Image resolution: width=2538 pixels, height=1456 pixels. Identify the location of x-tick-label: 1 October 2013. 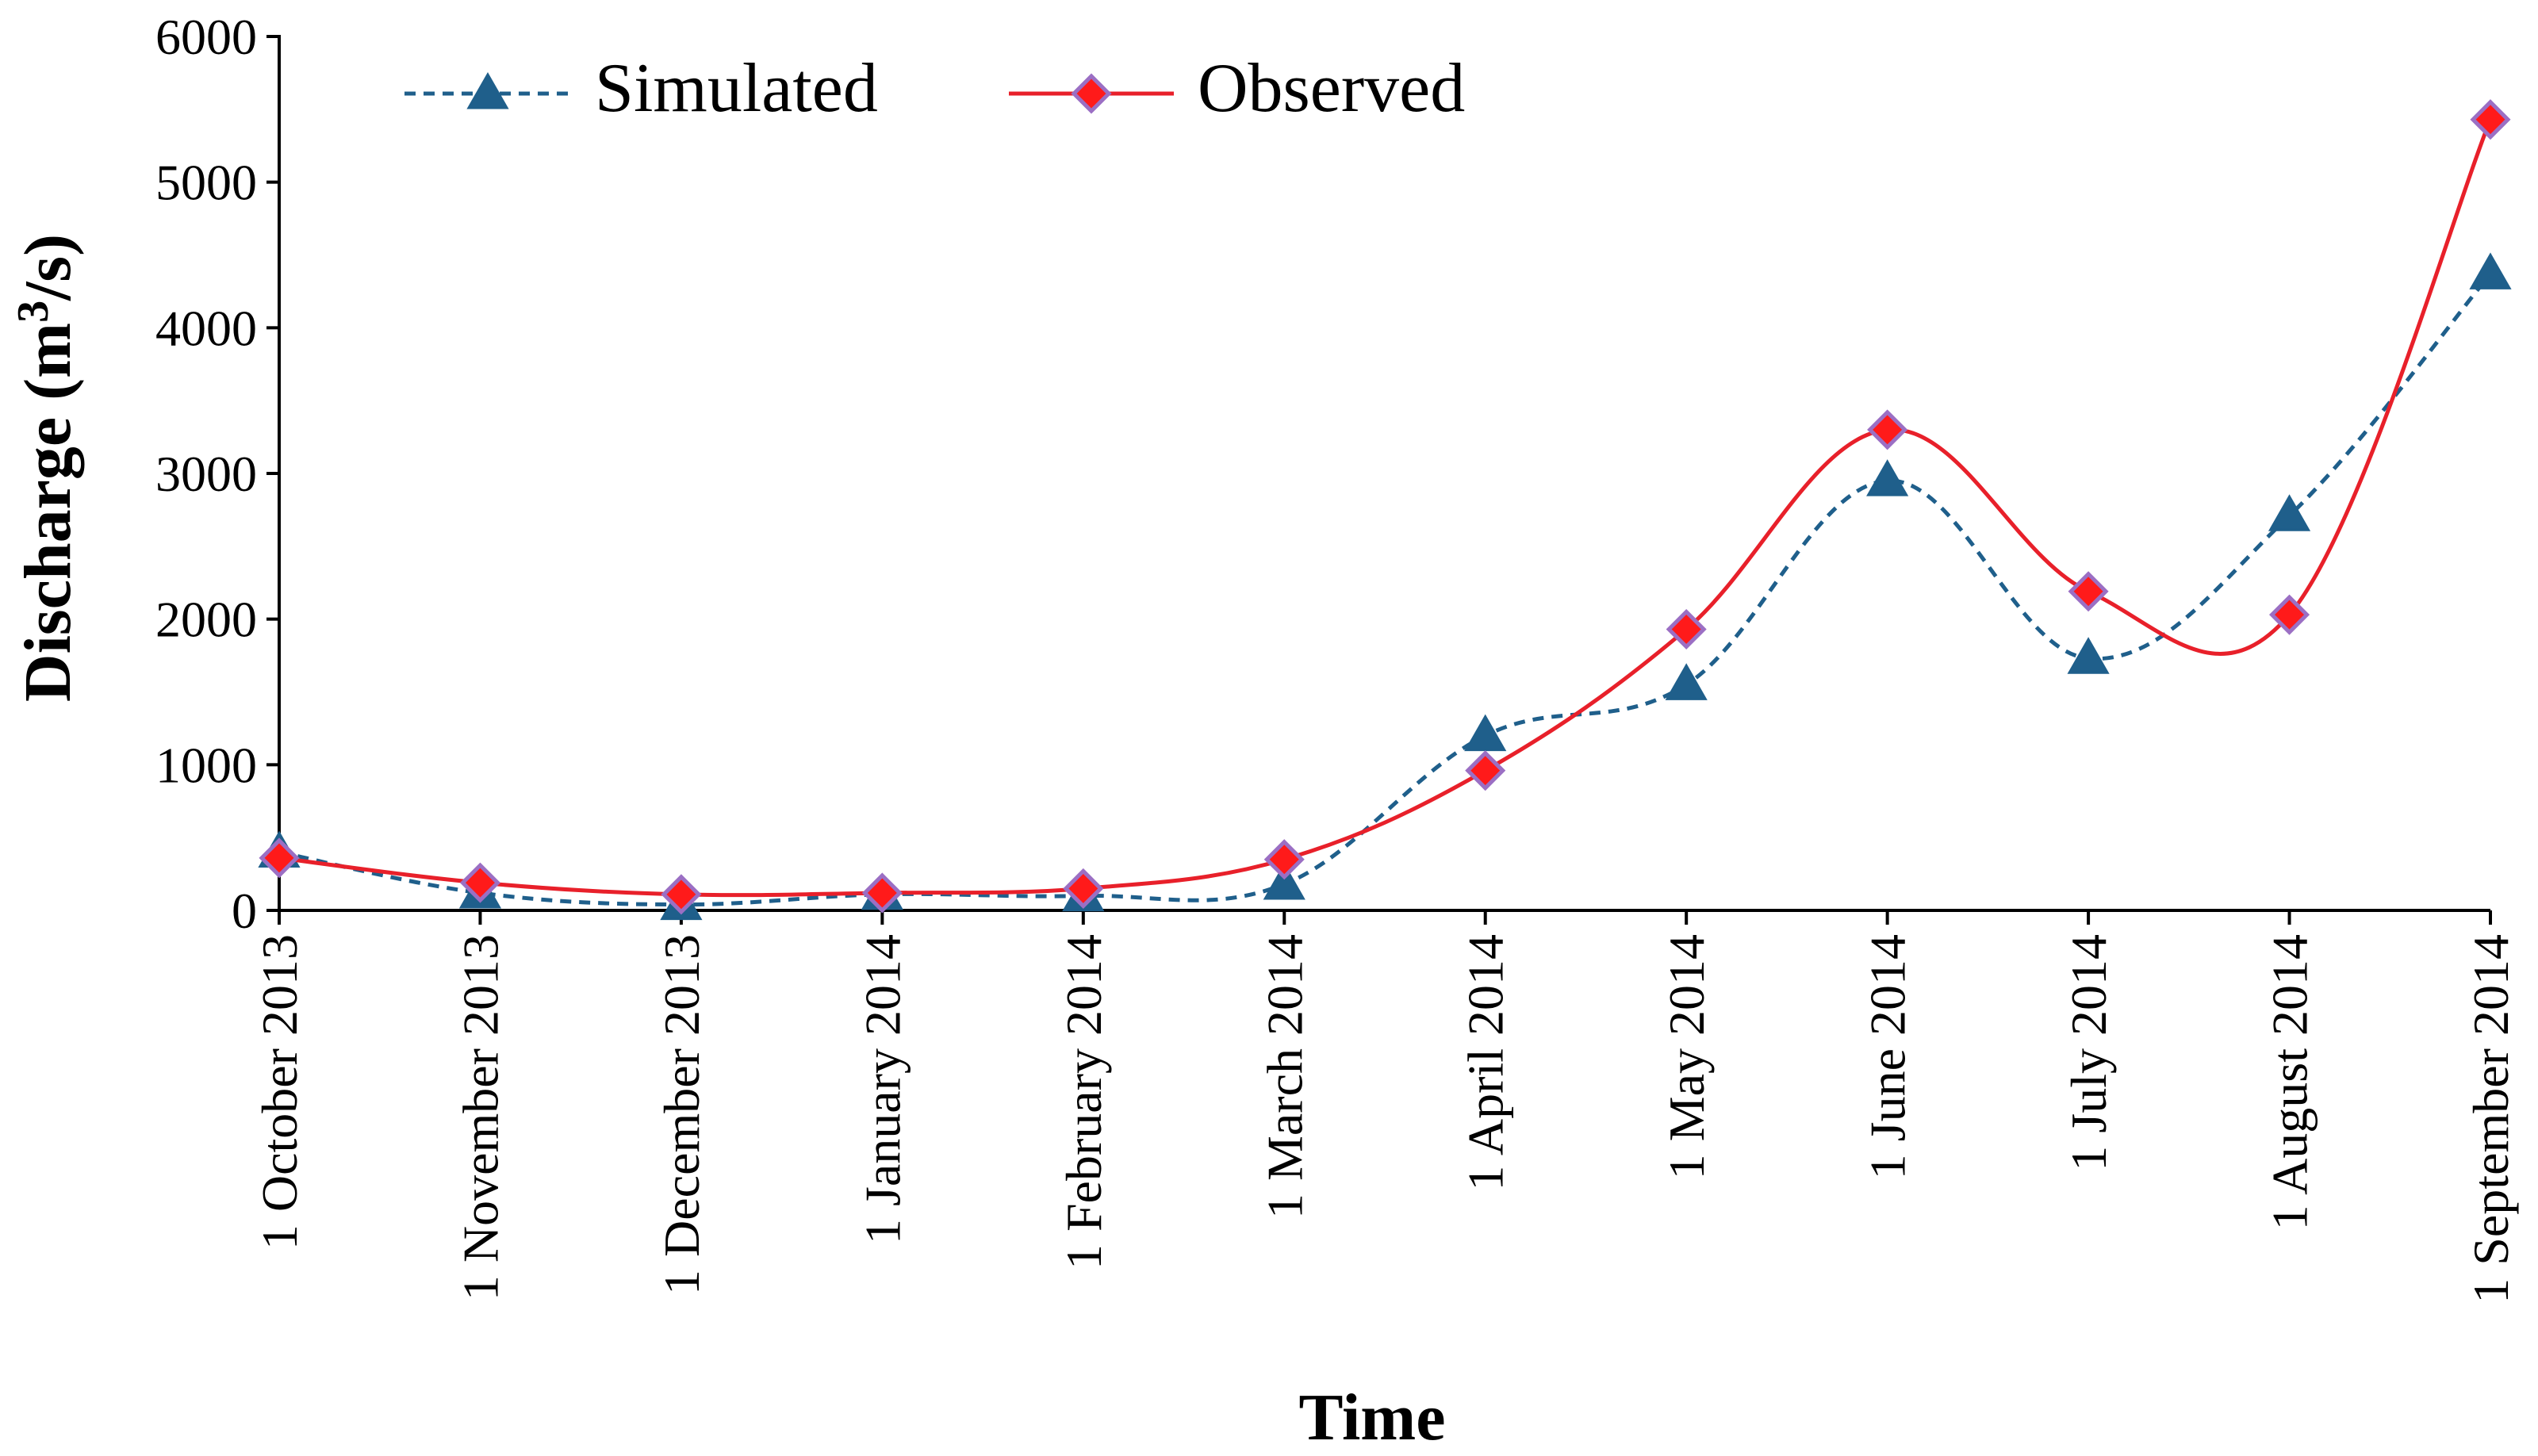
(279, 1092).